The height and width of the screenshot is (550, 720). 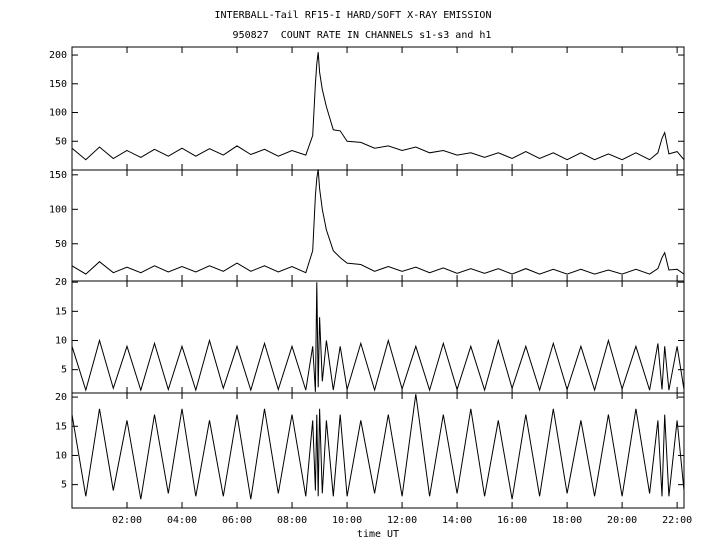 I want to click on x-tick-label: 08:00, so click(x=292, y=520).